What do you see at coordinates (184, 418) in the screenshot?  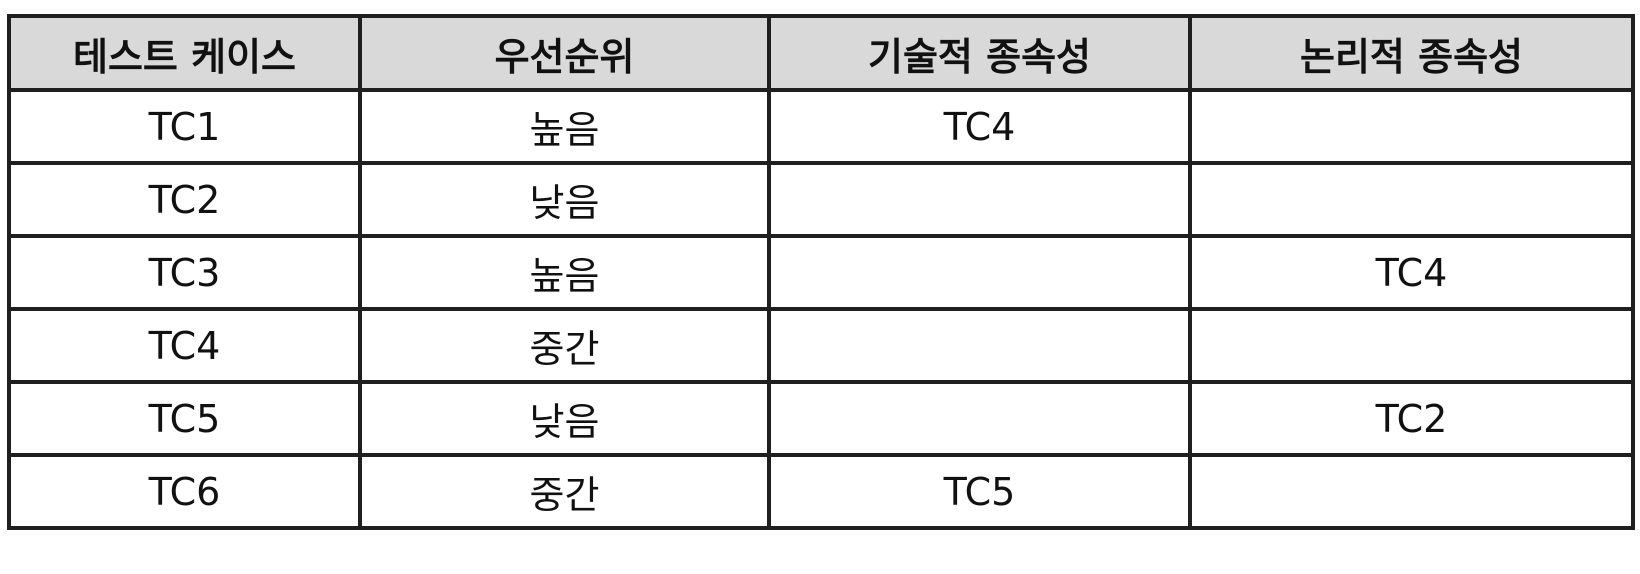 I see `cell-test-case: TC5` at bounding box center [184, 418].